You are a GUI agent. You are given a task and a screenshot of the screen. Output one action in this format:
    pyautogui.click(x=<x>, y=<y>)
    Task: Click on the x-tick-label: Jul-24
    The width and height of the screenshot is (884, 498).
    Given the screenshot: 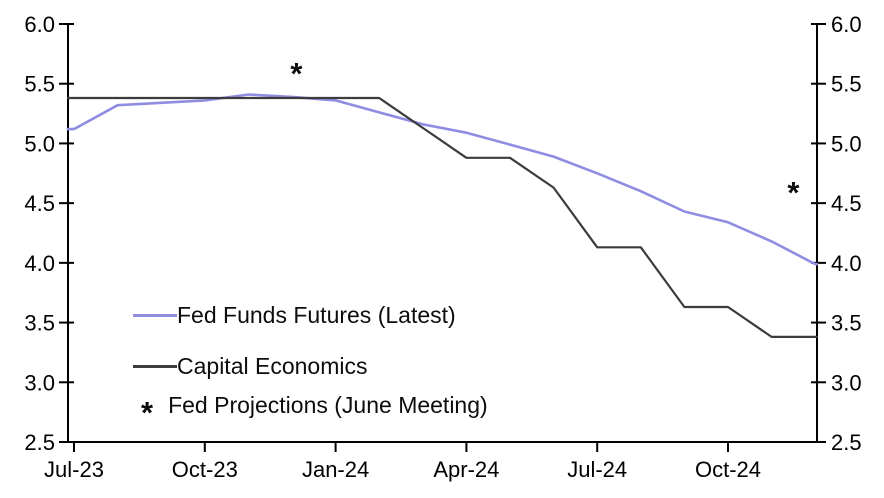 What is the action you would take?
    pyautogui.click(x=597, y=469)
    